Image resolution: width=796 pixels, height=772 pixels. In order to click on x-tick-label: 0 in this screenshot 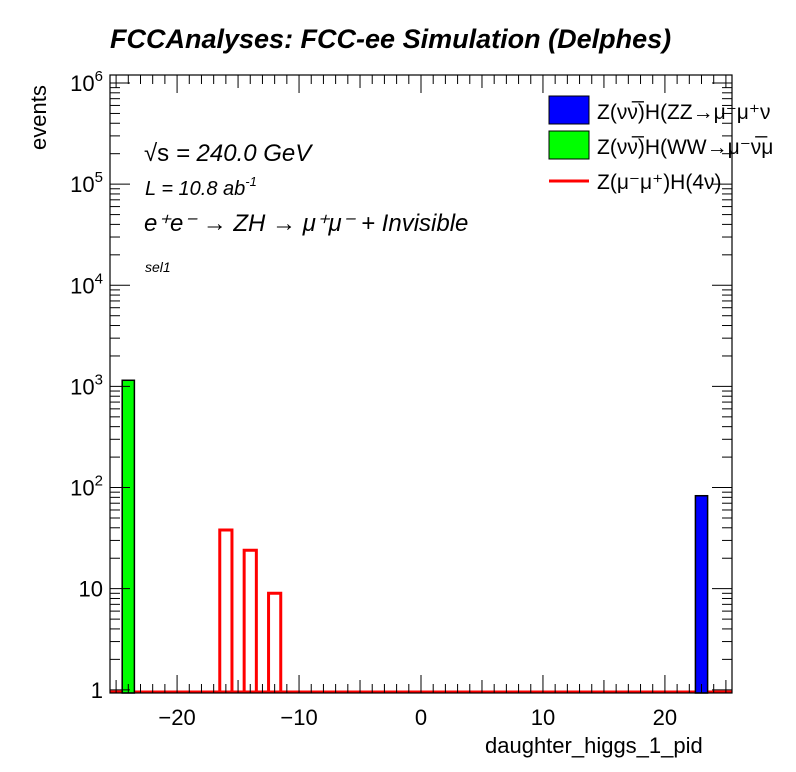, I will do `click(421, 717)`.